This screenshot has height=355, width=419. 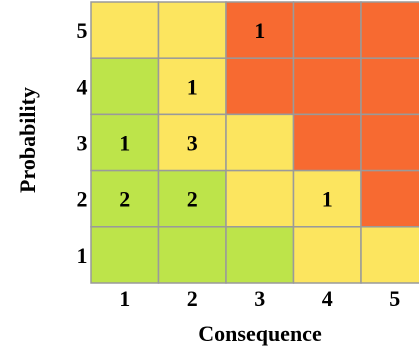 What do you see at coordinates (82, 255) in the screenshot?
I see `y-tick-label: 1` at bounding box center [82, 255].